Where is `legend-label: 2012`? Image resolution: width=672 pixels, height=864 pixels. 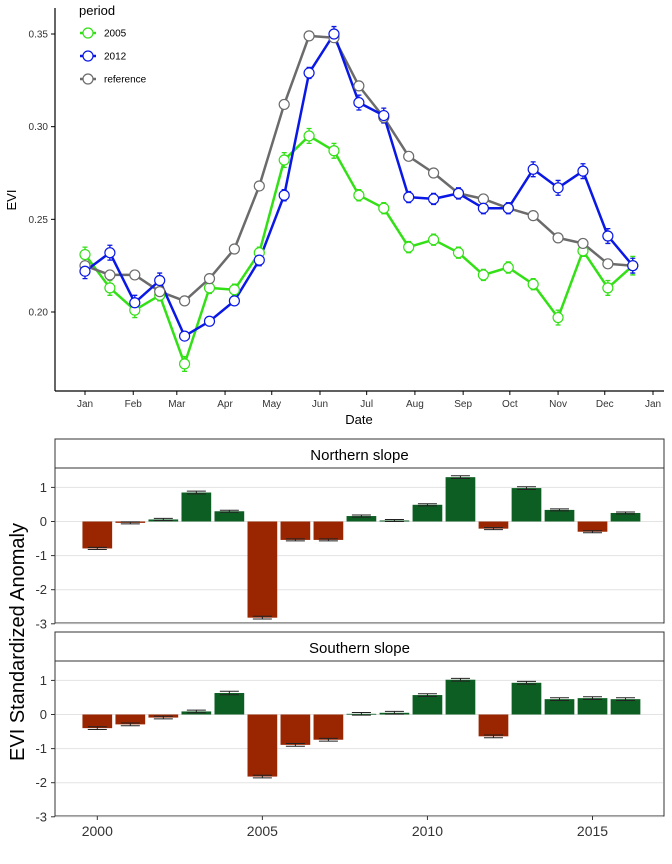
legend-label: 2012 is located at coordinates (115, 57).